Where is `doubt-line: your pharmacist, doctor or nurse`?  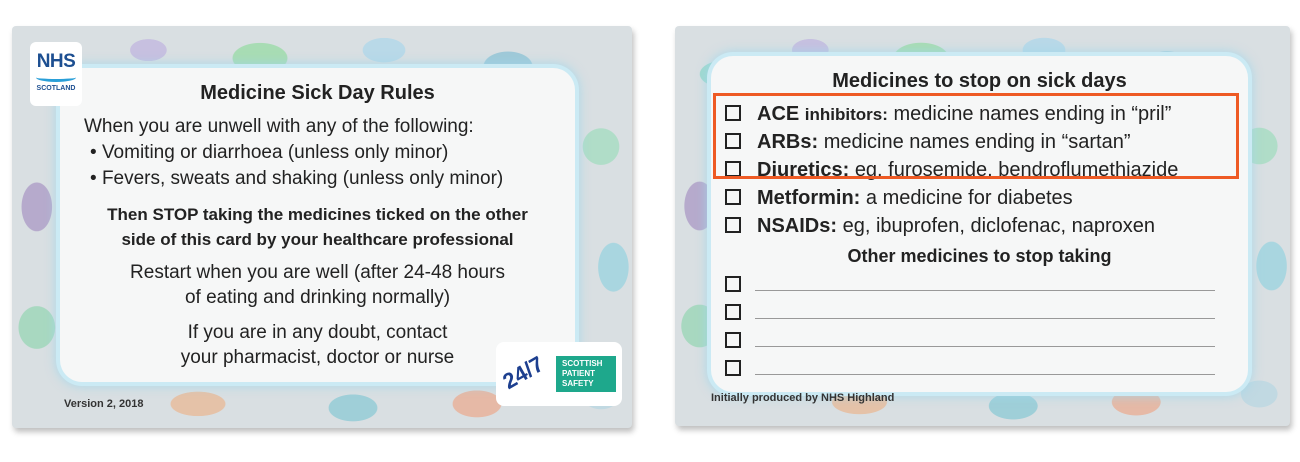
doubt-line: your pharmacist, doctor or nurse is located at coordinates (317, 357).